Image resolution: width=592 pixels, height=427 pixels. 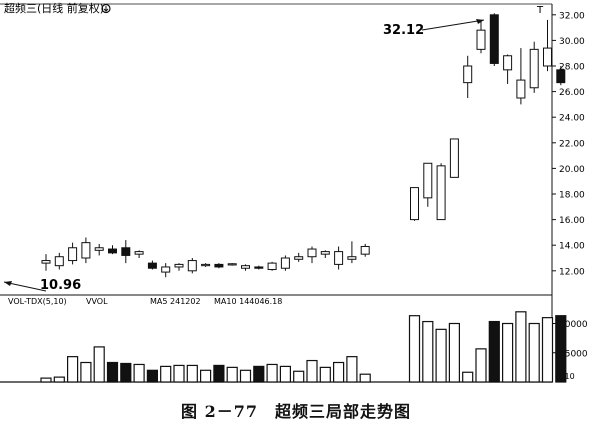 What do you see at coordinates (572, 196) in the screenshot?
I see `price-tick-label: 18.00` at bounding box center [572, 196].